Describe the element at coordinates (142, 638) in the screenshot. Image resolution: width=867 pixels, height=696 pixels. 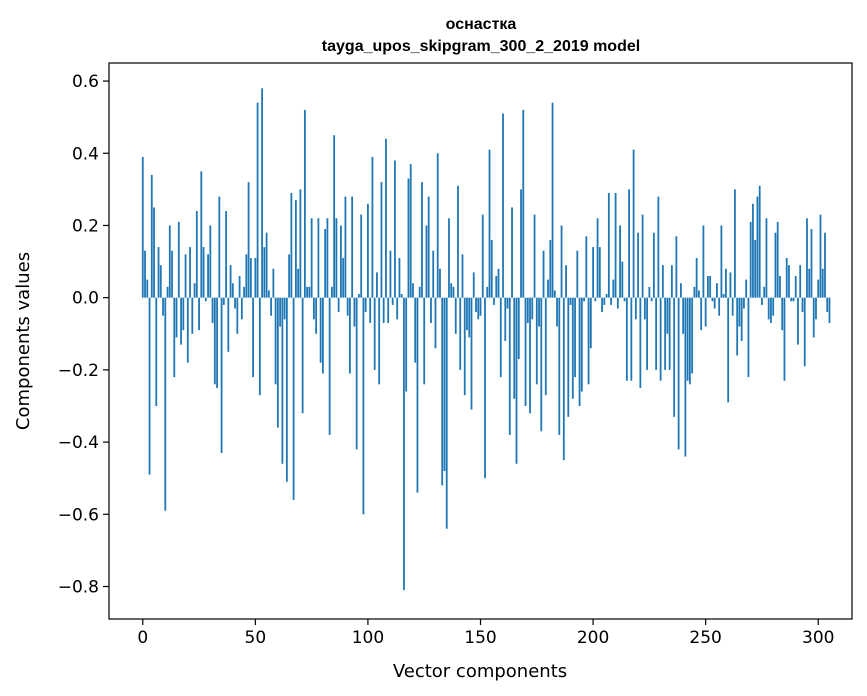
I see `x-tick-label: 0` at that location.